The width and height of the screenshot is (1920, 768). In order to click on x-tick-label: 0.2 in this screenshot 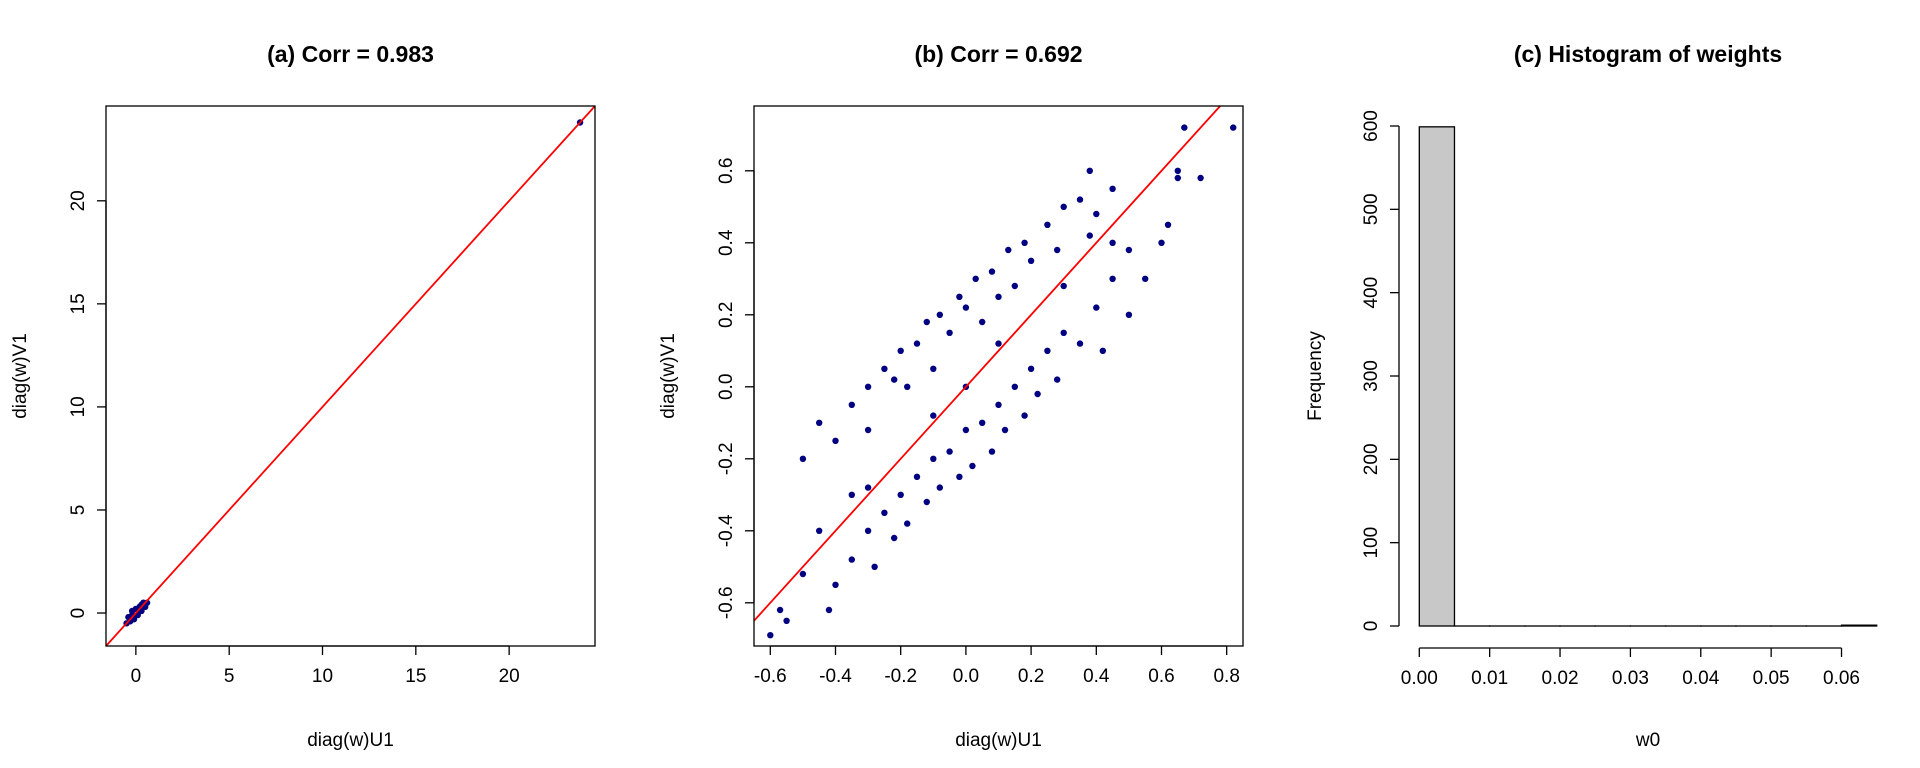, I will do `click(1031, 676)`.